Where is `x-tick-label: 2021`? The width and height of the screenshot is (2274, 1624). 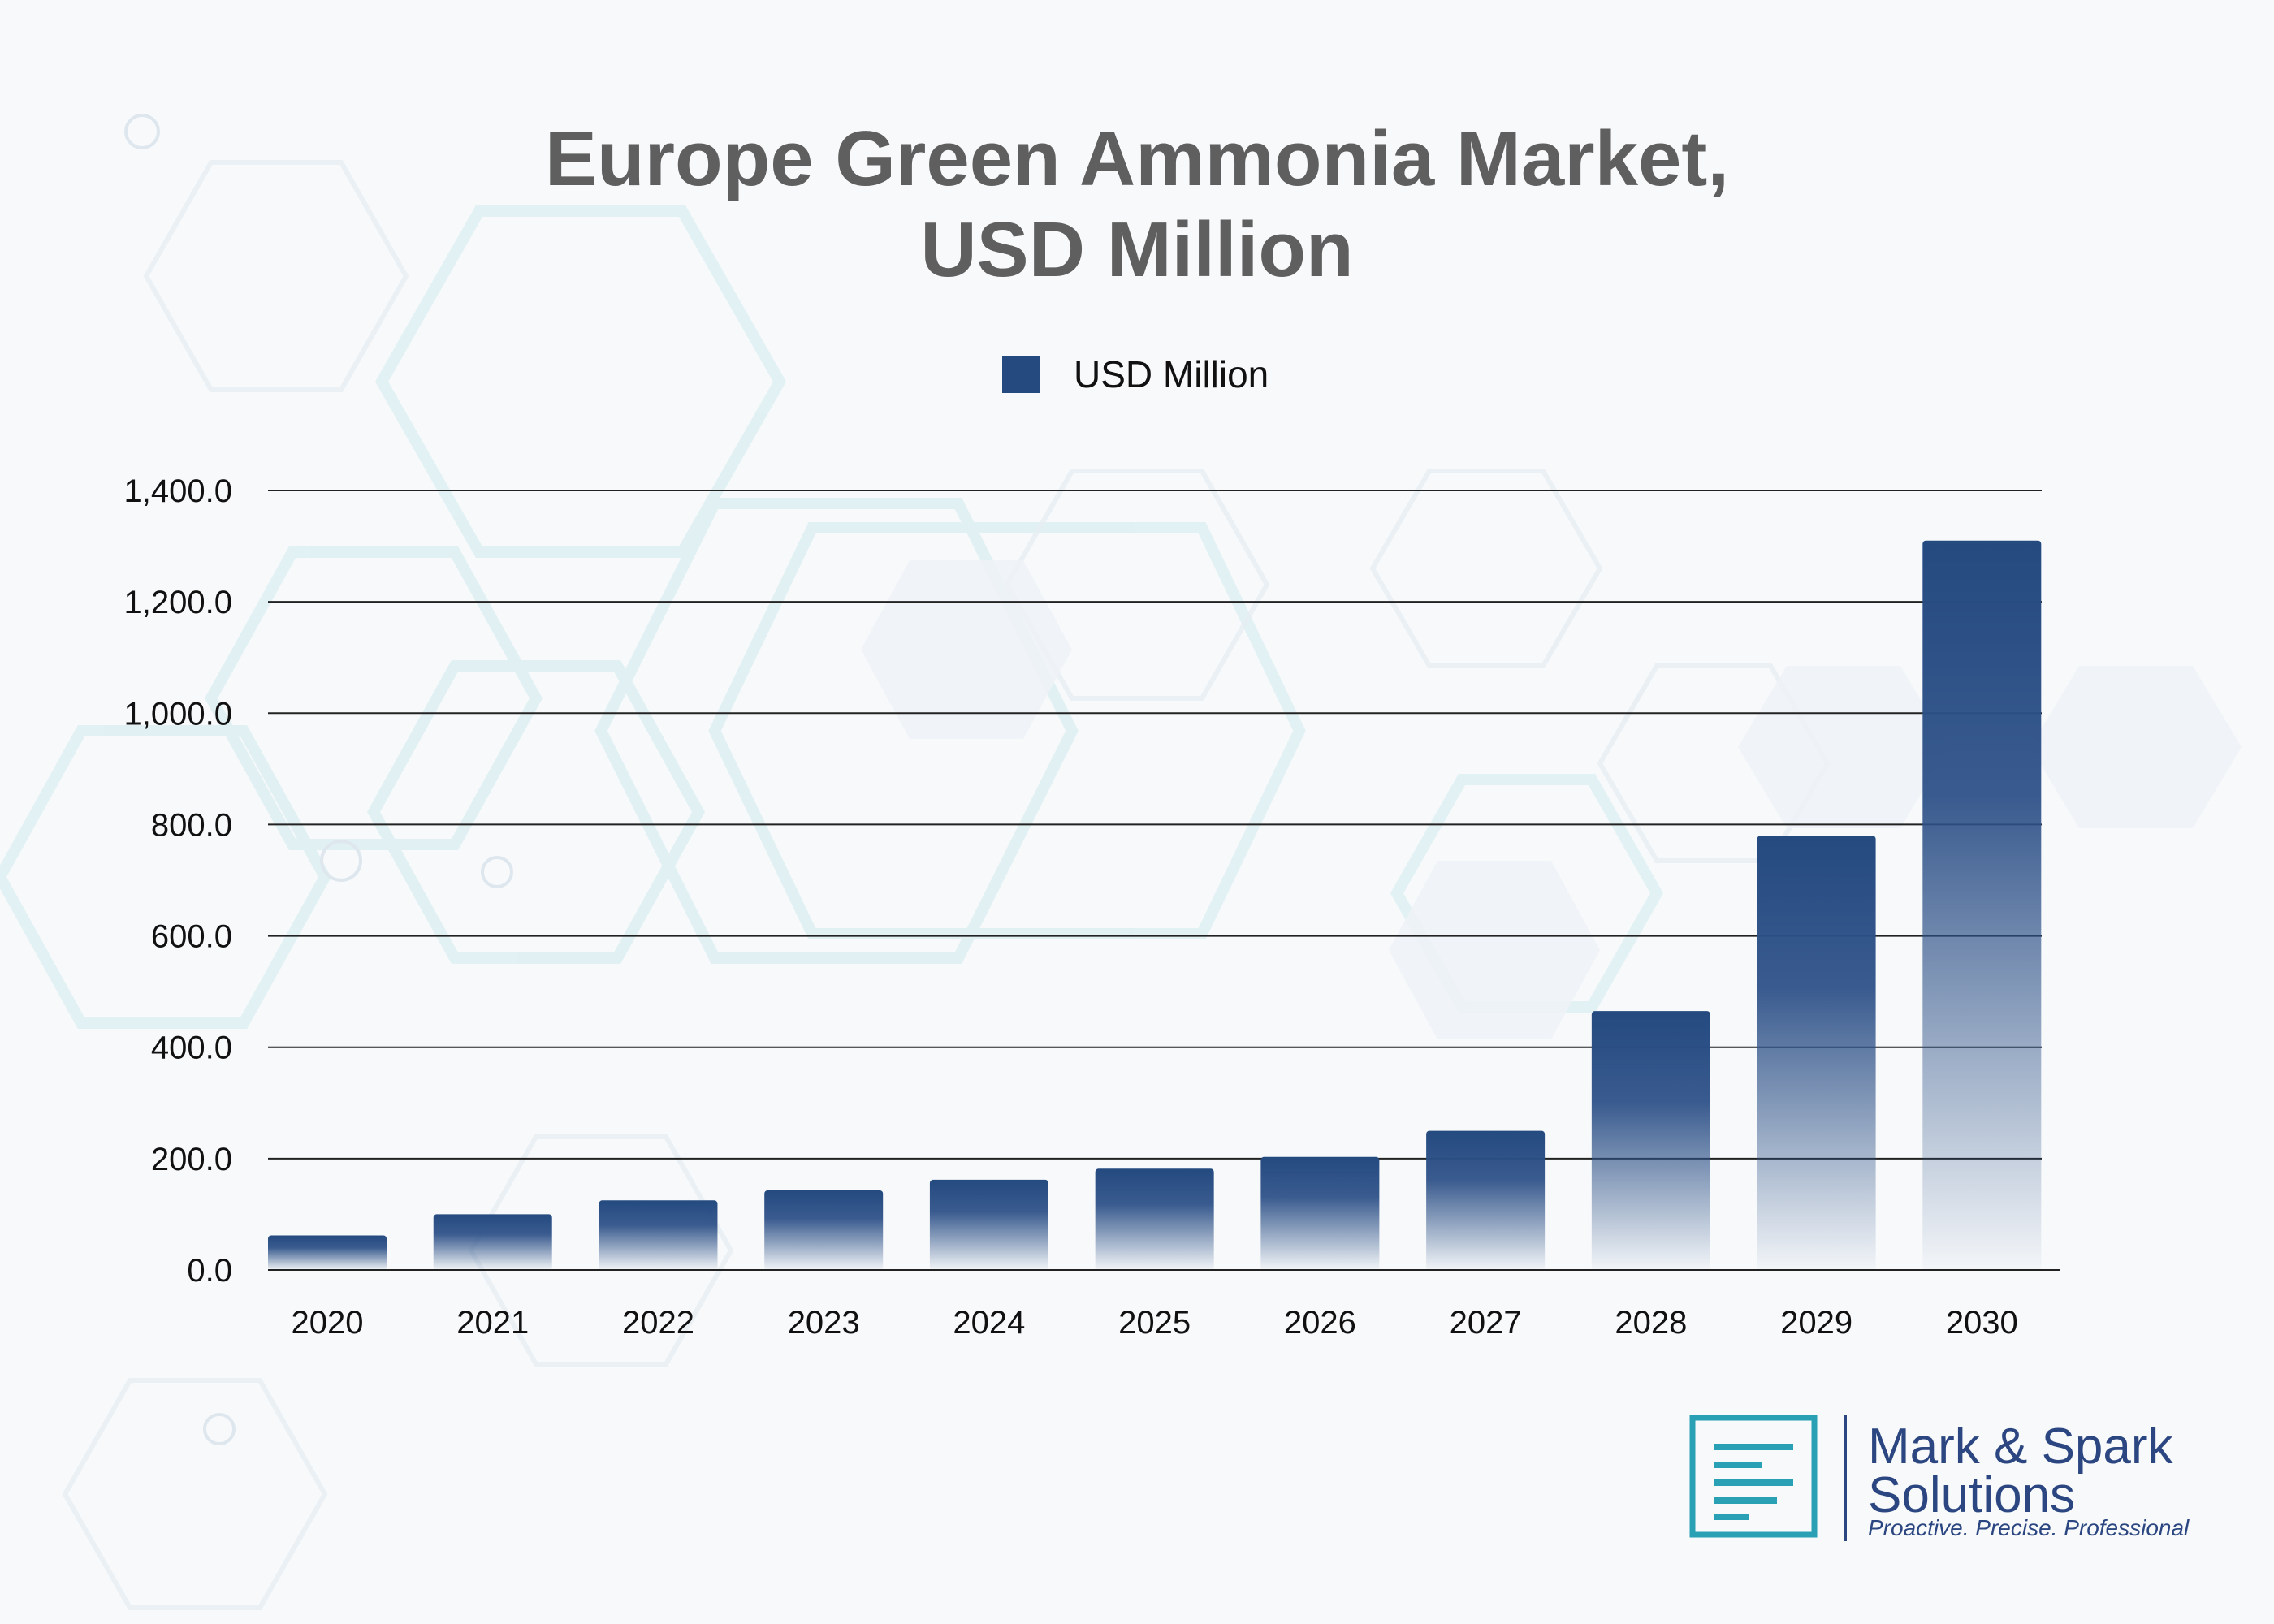 x-tick-label: 2021 is located at coordinates (492, 1323).